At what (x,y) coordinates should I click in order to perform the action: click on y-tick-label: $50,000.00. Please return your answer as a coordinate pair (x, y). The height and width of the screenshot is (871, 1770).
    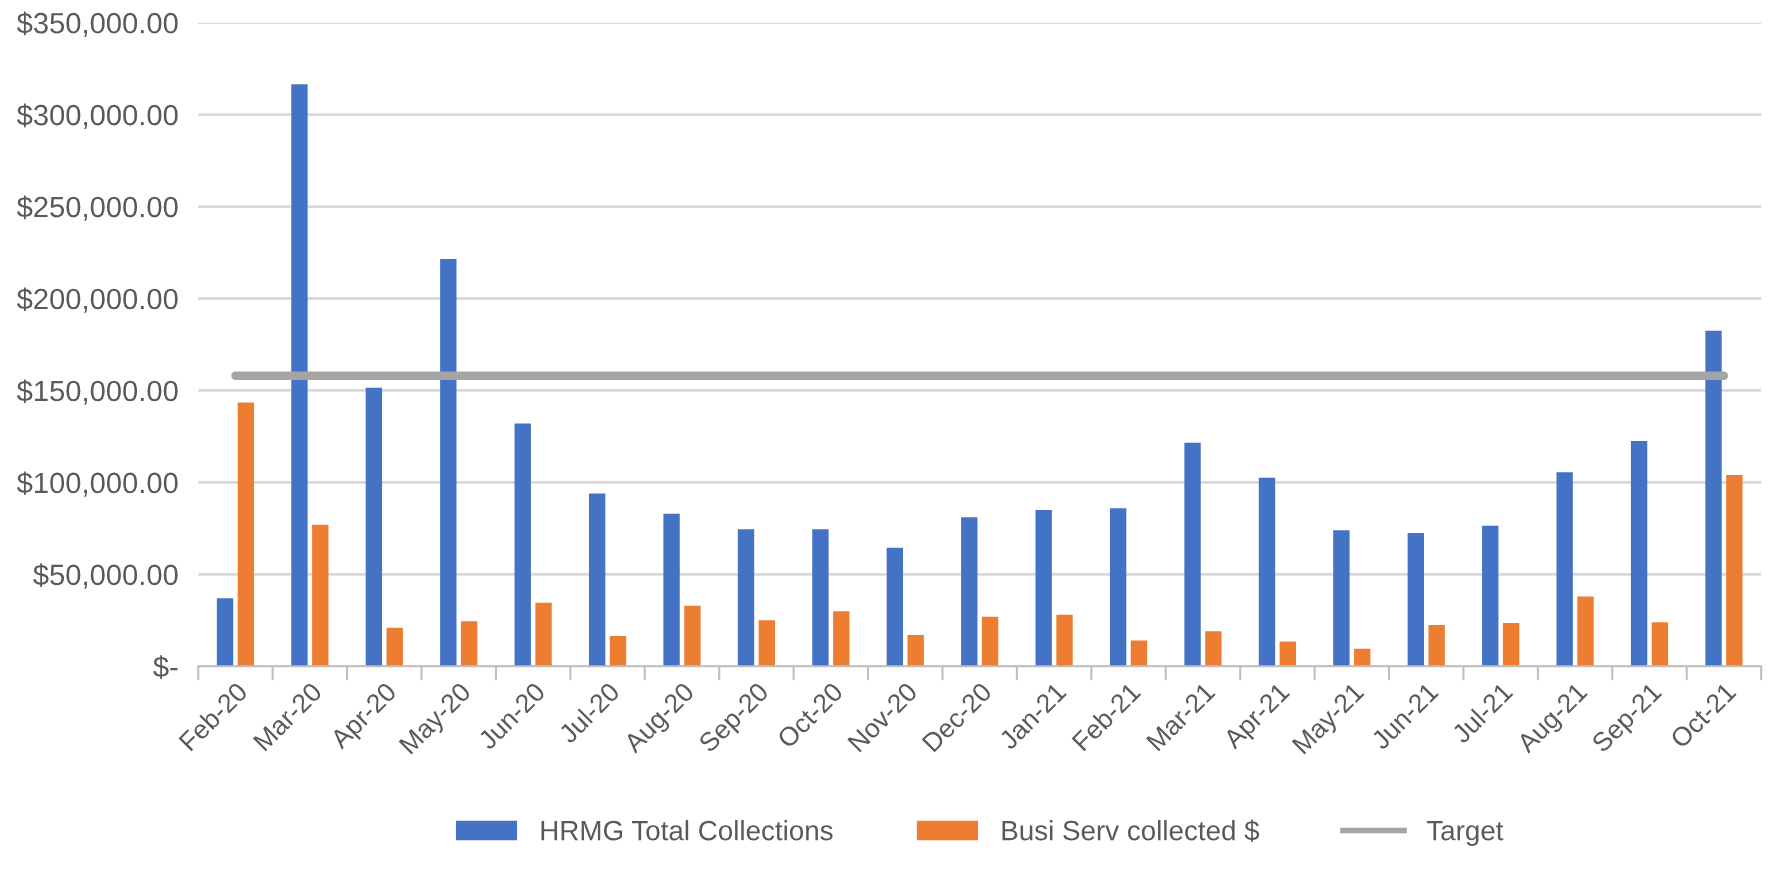
    Looking at the image, I should click on (105, 576).